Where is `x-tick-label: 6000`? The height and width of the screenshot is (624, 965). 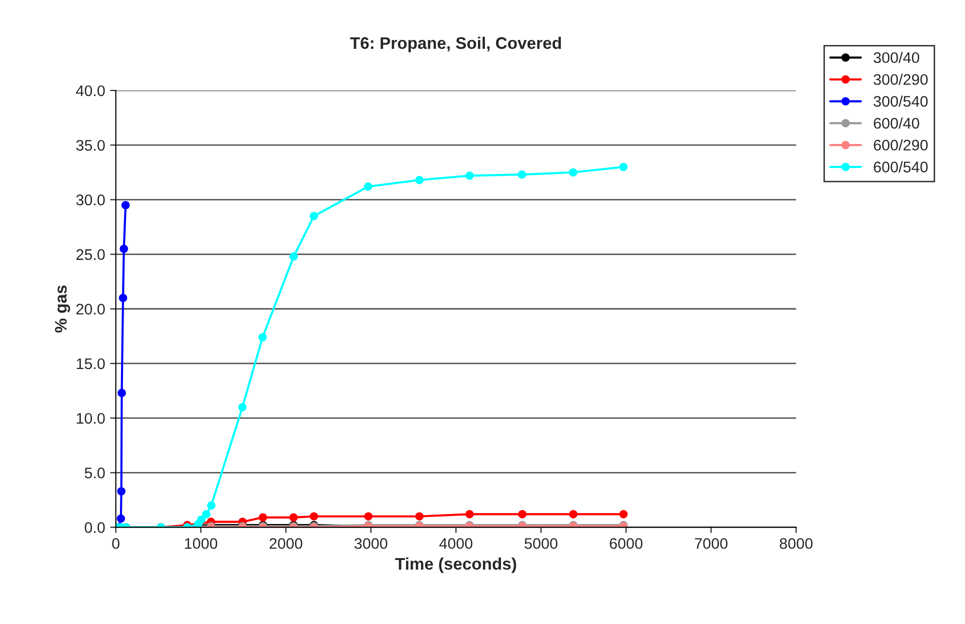
x-tick-label: 6000 is located at coordinates (626, 543).